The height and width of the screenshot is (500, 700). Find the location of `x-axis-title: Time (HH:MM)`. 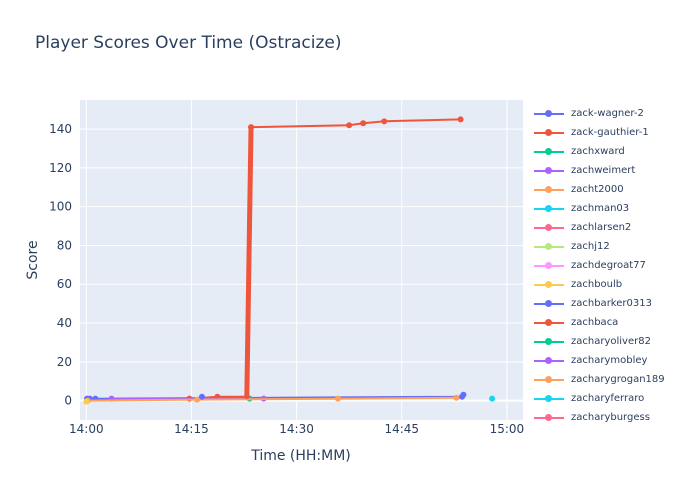

x-axis-title: Time (HH:MM) is located at coordinates (300, 456).